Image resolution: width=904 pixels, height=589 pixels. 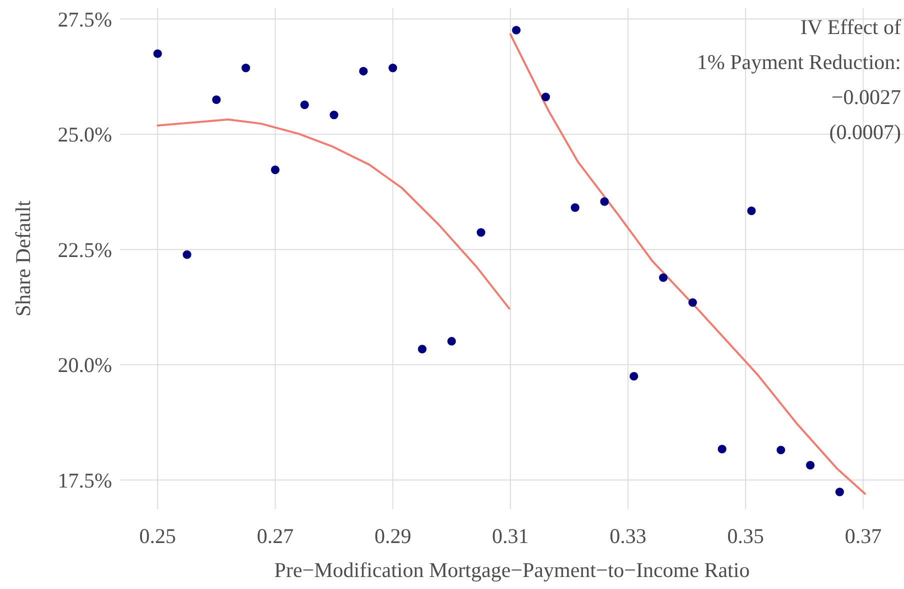 What do you see at coordinates (798, 62) in the screenshot?
I see `annotation: 1% Payment Reduction:` at bounding box center [798, 62].